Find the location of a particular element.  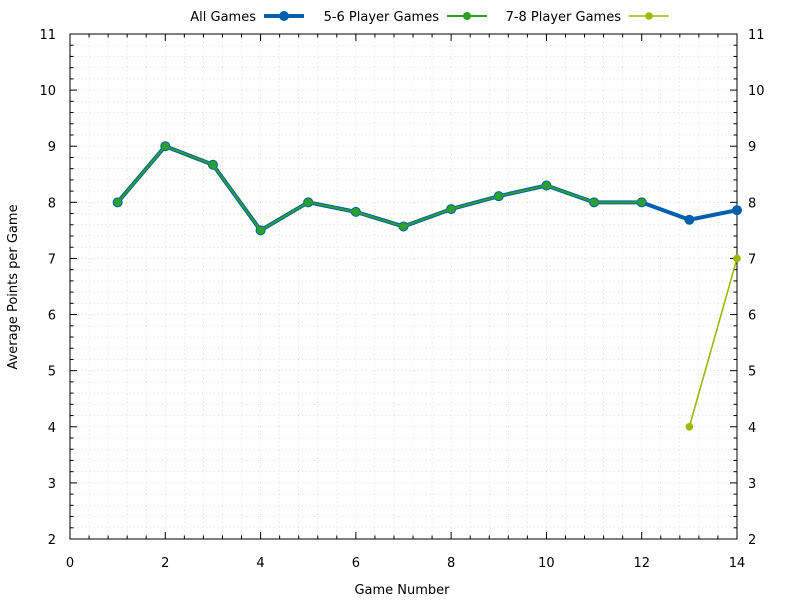

x-tick-label: 6 is located at coordinates (356, 563).